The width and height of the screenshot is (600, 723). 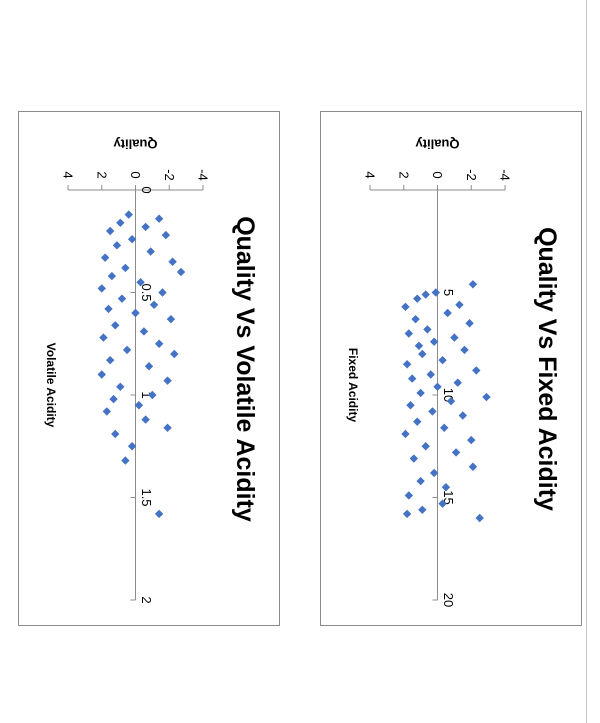 What do you see at coordinates (353, 385) in the screenshot?
I see `x-axis-title: Fixed Acidity` at bounding box center [353, 385].